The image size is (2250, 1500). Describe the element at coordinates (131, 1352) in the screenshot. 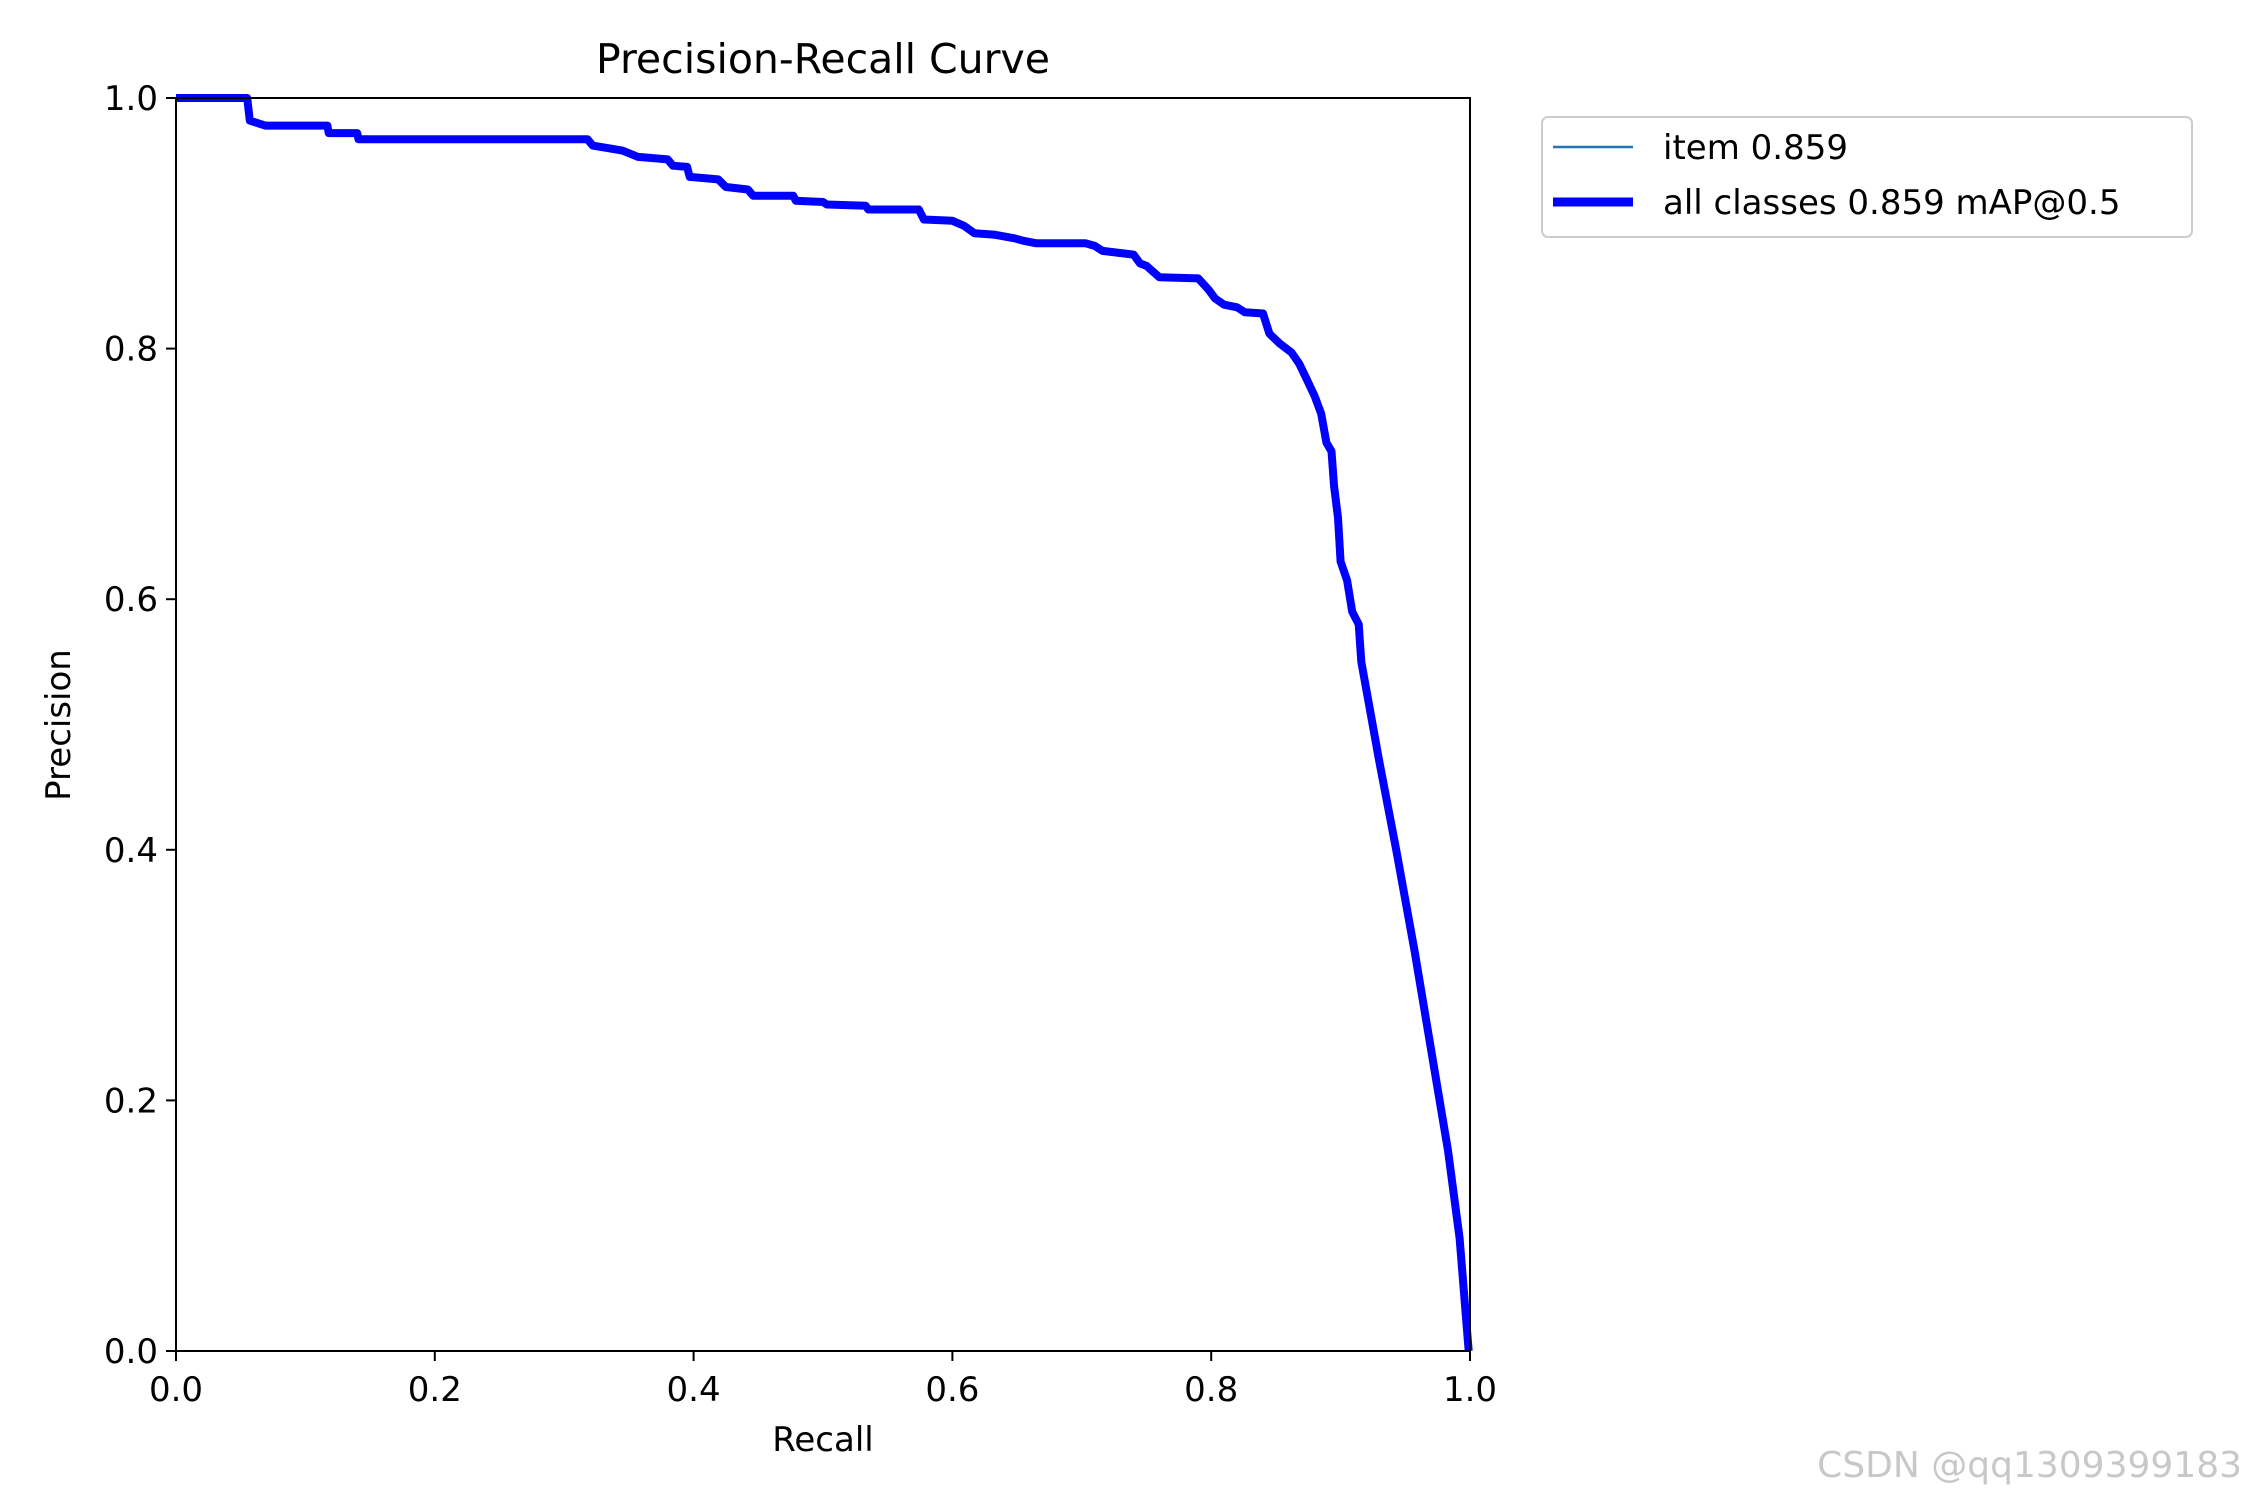

I see `y-tick-label: 0.0` at that location.